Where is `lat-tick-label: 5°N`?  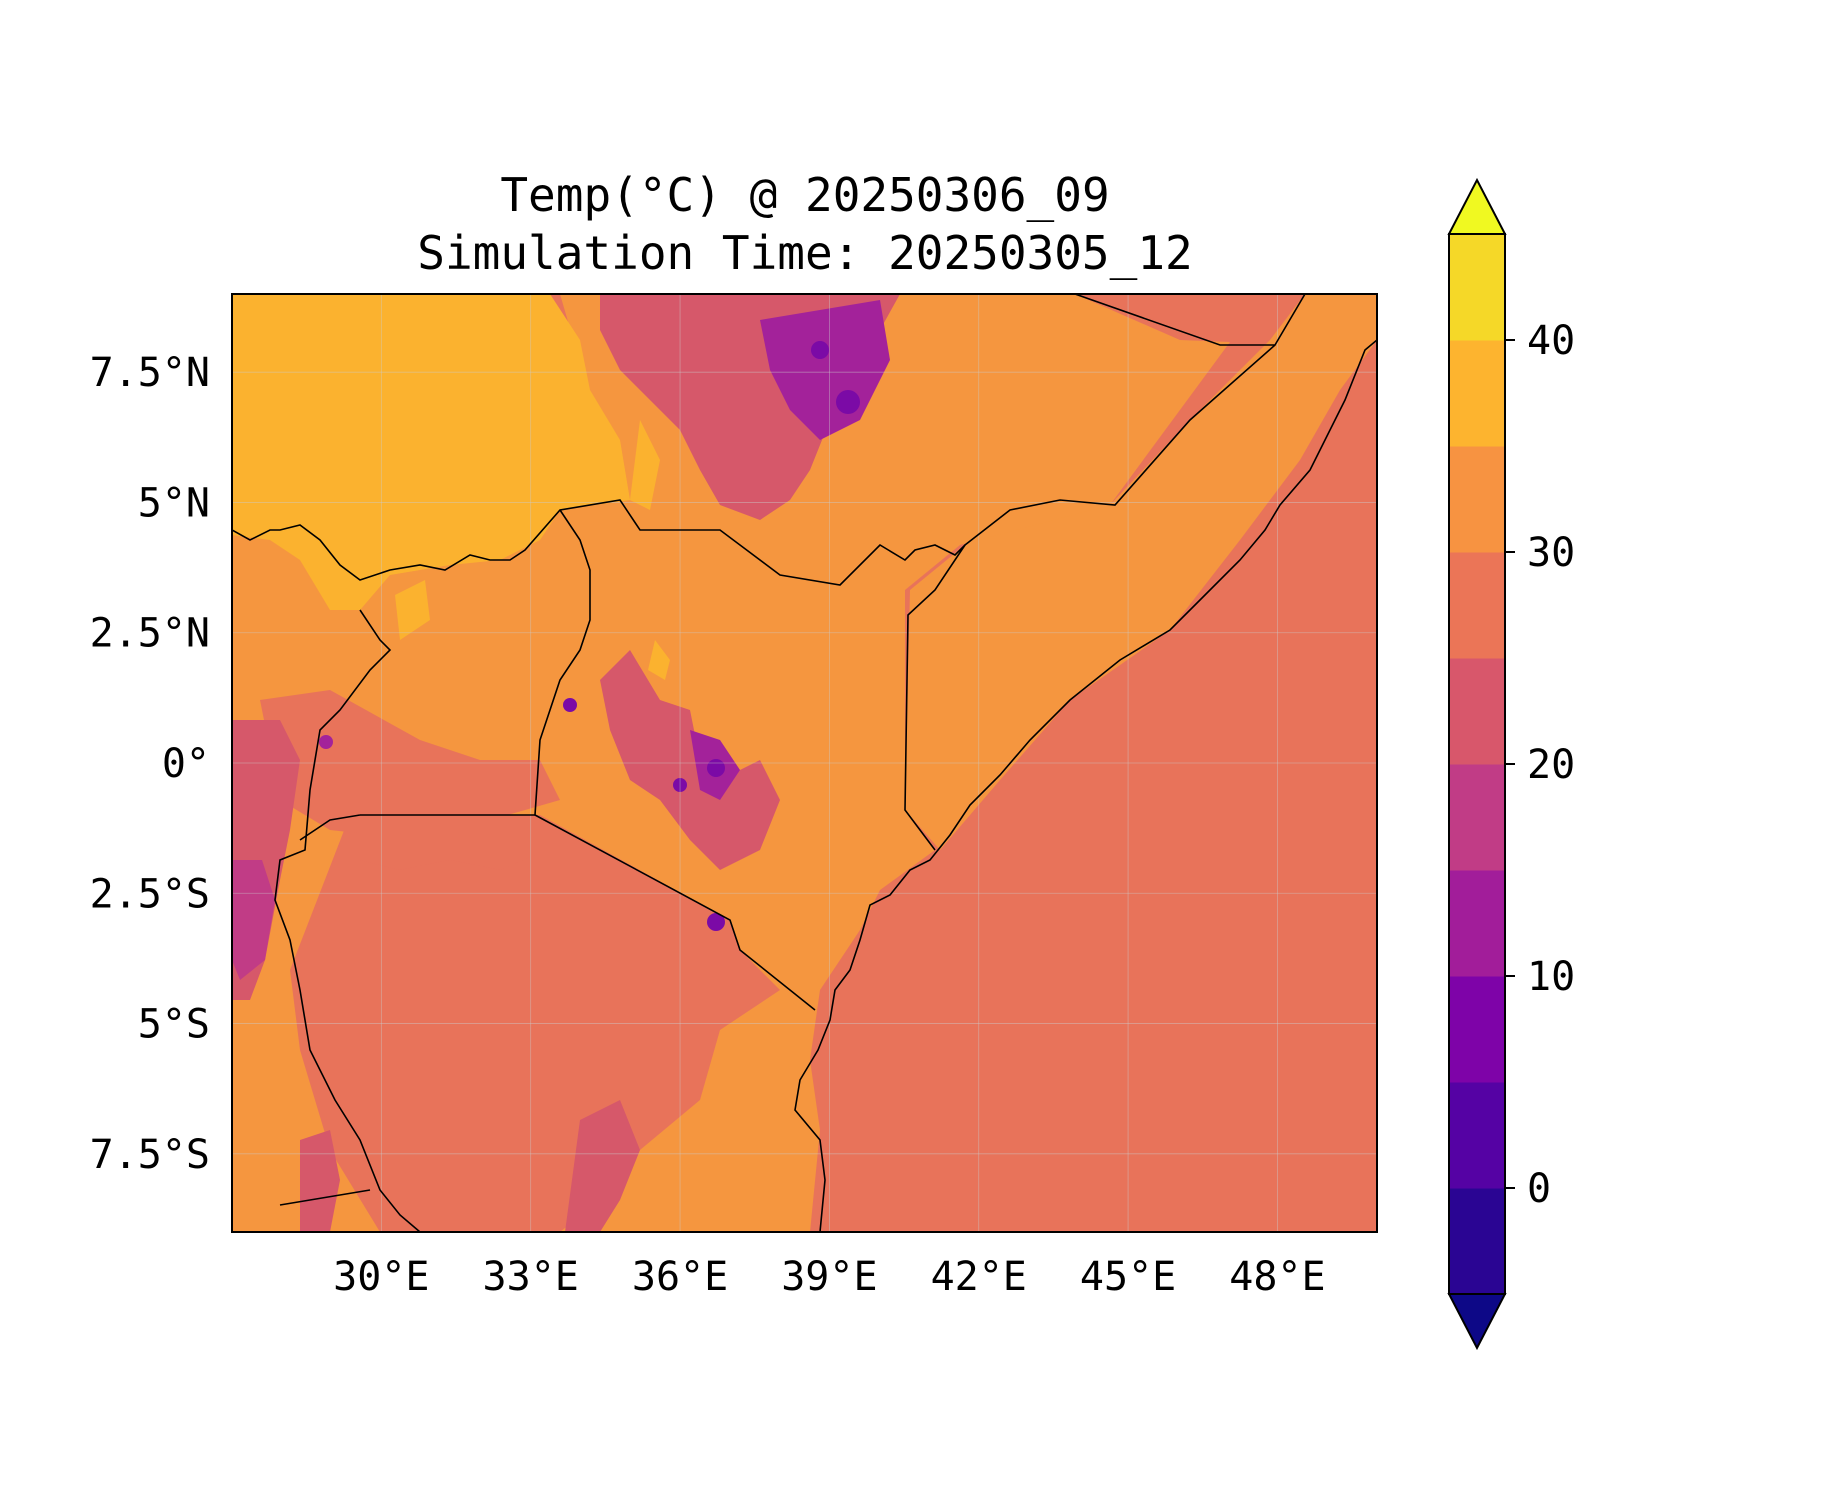 lat-tick-label: 5°N is located at coordinates (174, 503).